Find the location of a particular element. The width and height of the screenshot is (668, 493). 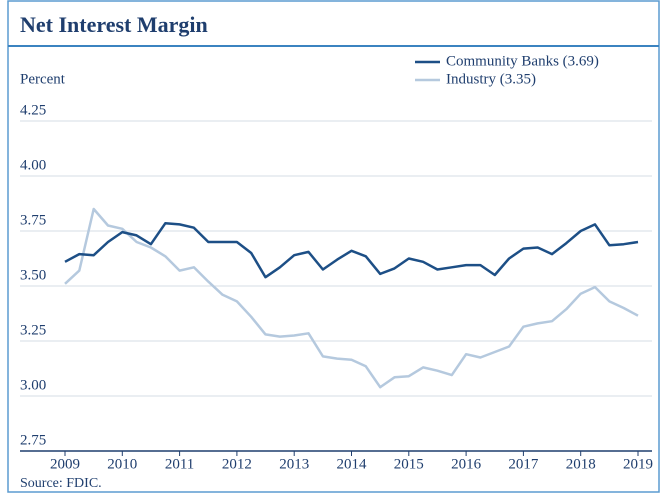

x-tick-label: 2010 is located at coordinates (122, 464).